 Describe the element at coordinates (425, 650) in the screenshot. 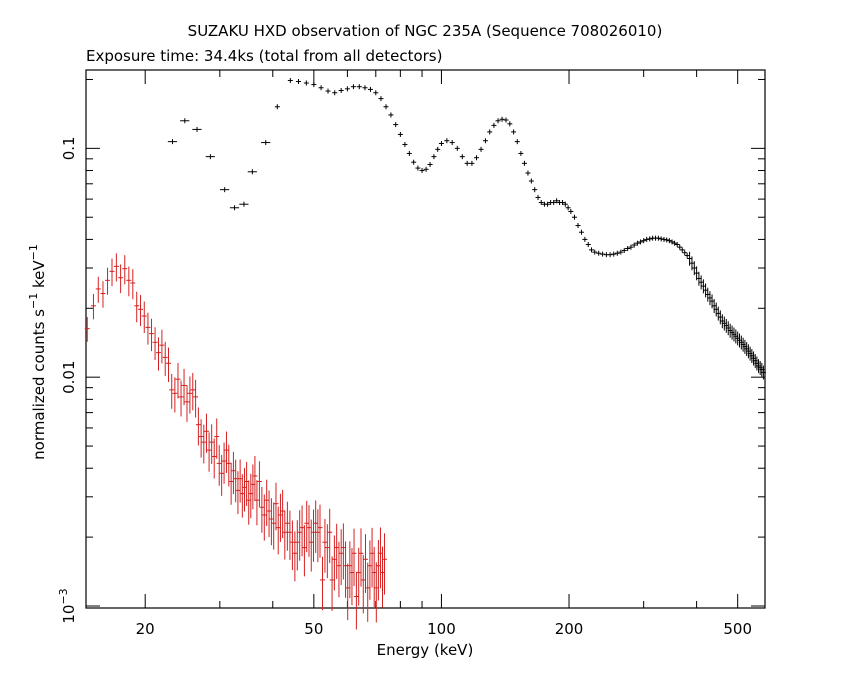

I see `x-axis-label: Energy (keV)` at that location.